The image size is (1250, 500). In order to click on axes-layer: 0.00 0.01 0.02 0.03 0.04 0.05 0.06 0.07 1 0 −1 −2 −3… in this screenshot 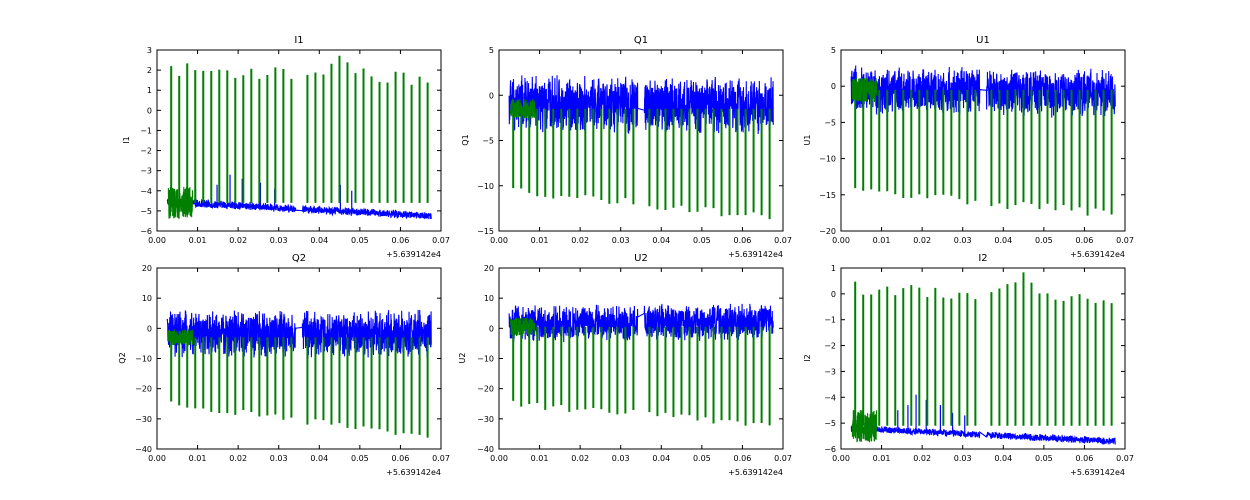, I will do `click(979, 363)`.